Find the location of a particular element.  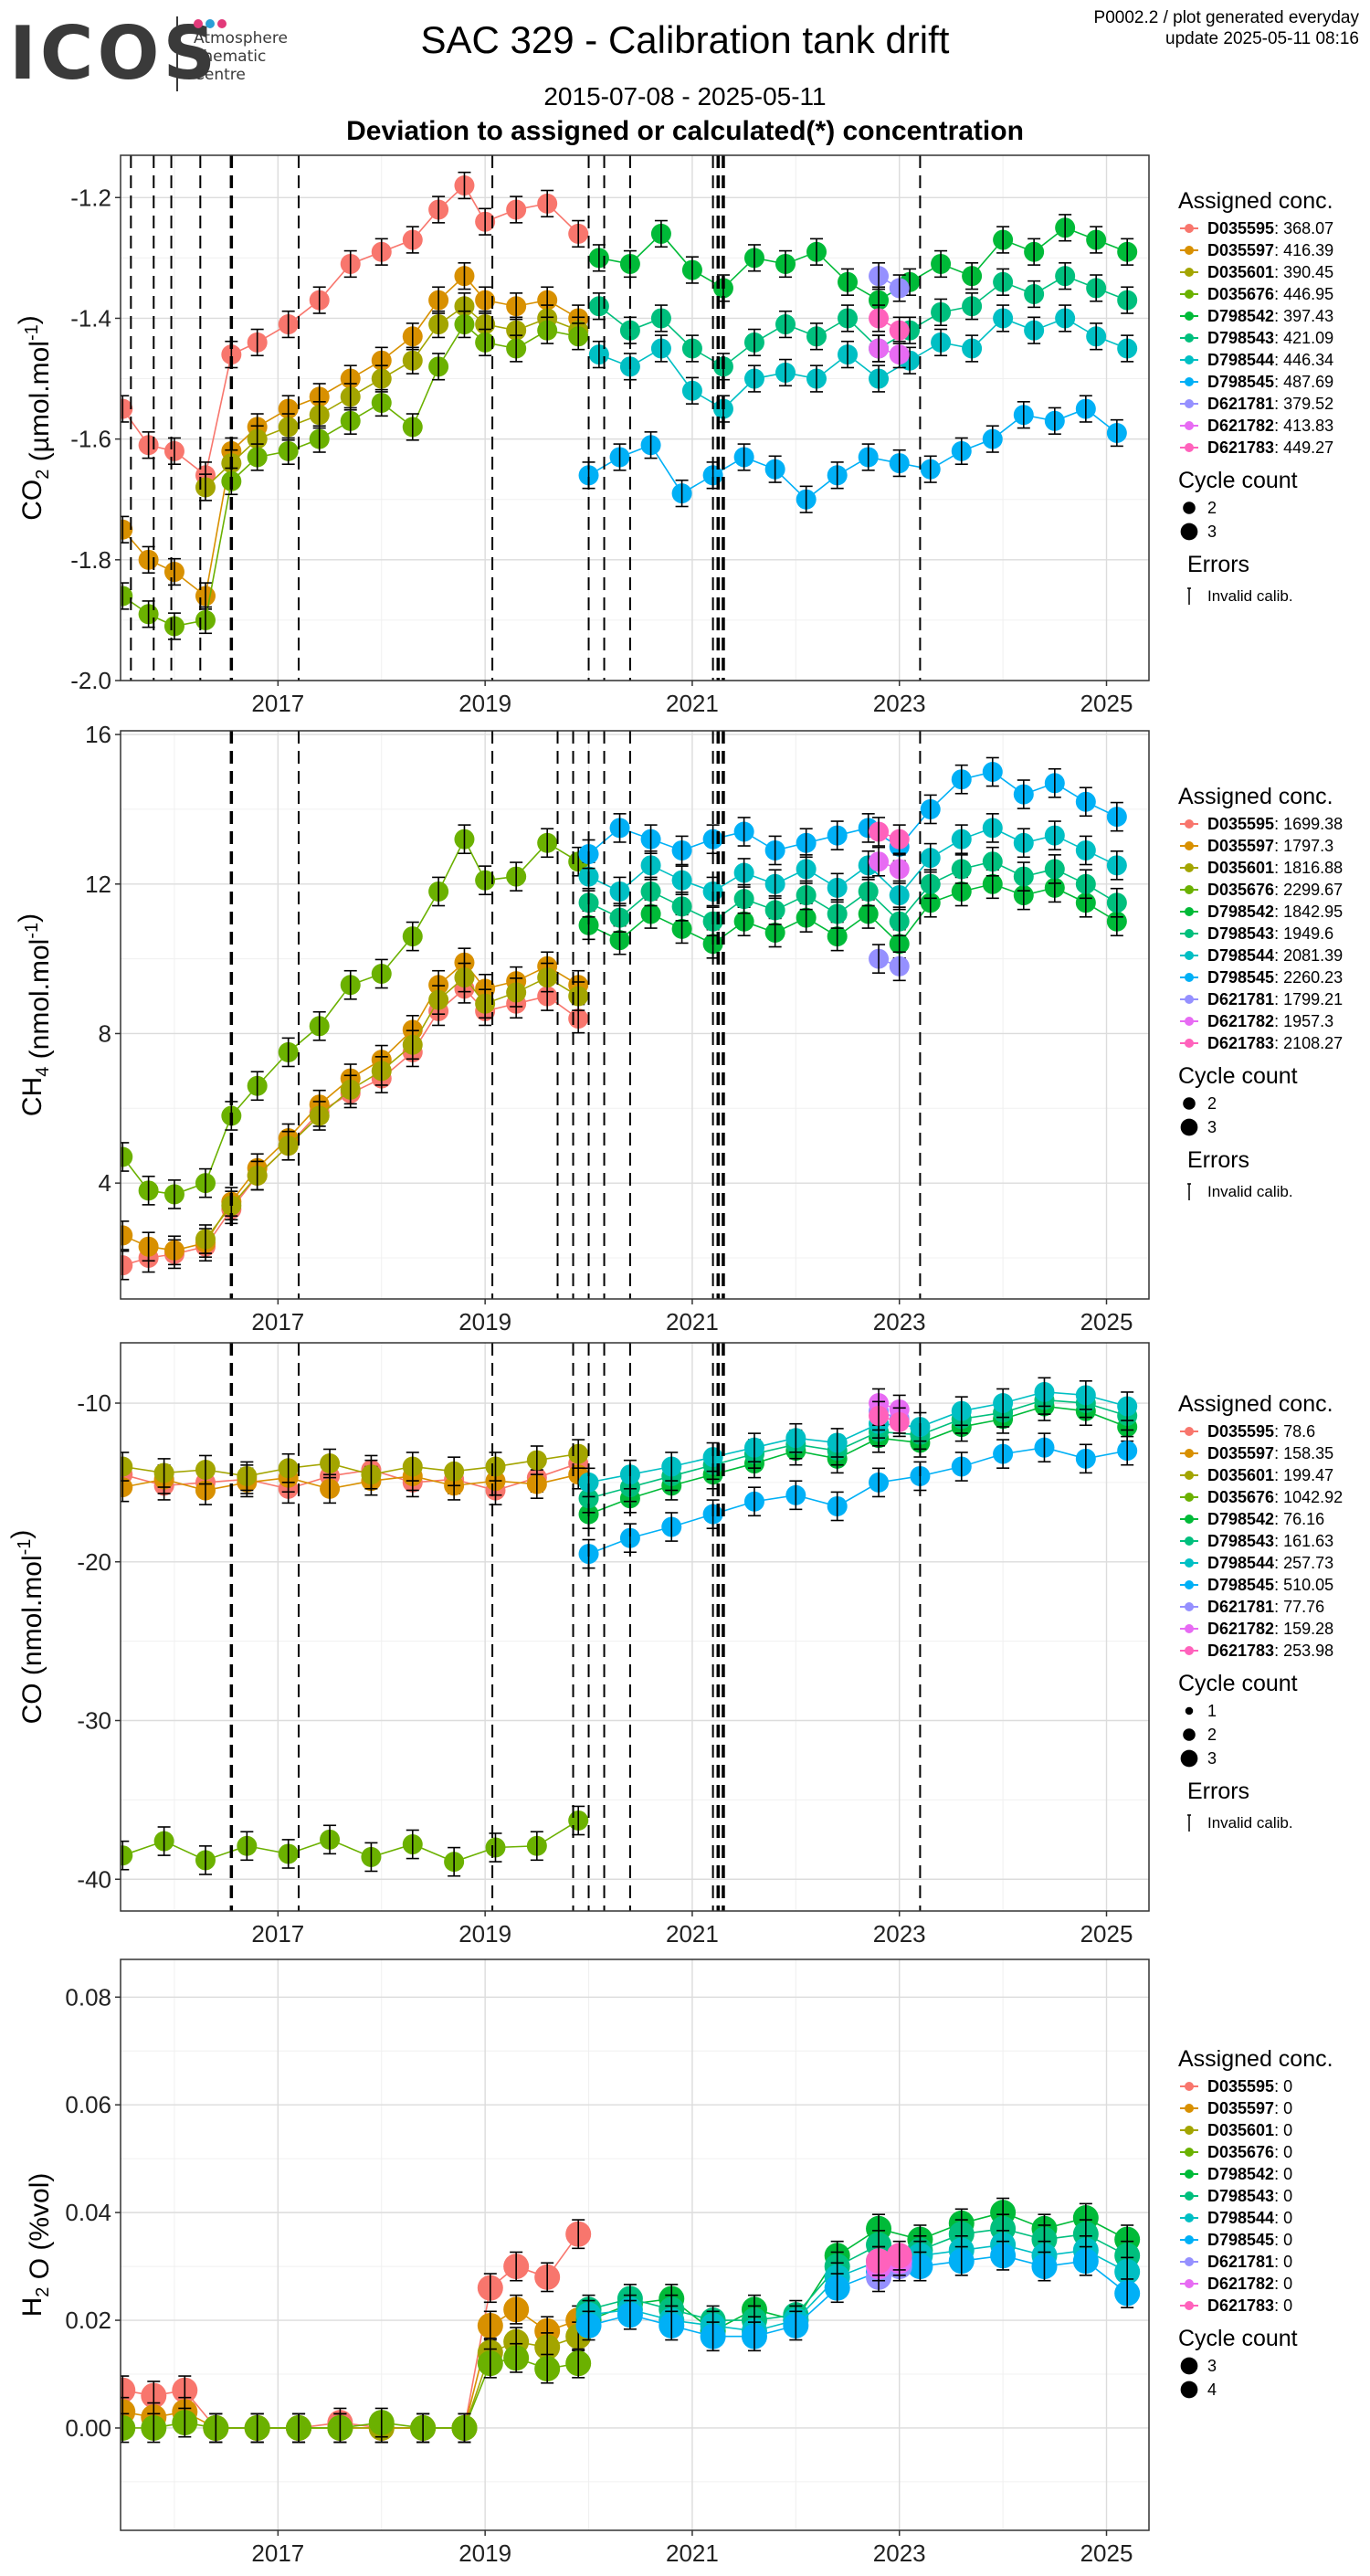

legend-item-value: : 199.47 is located at coordinates (1303, 1475).